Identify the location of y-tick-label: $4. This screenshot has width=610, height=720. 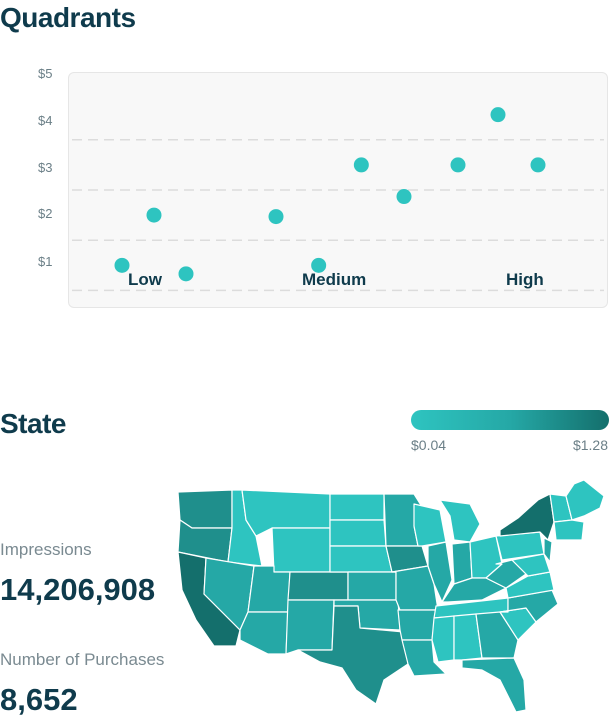
(45, 120).